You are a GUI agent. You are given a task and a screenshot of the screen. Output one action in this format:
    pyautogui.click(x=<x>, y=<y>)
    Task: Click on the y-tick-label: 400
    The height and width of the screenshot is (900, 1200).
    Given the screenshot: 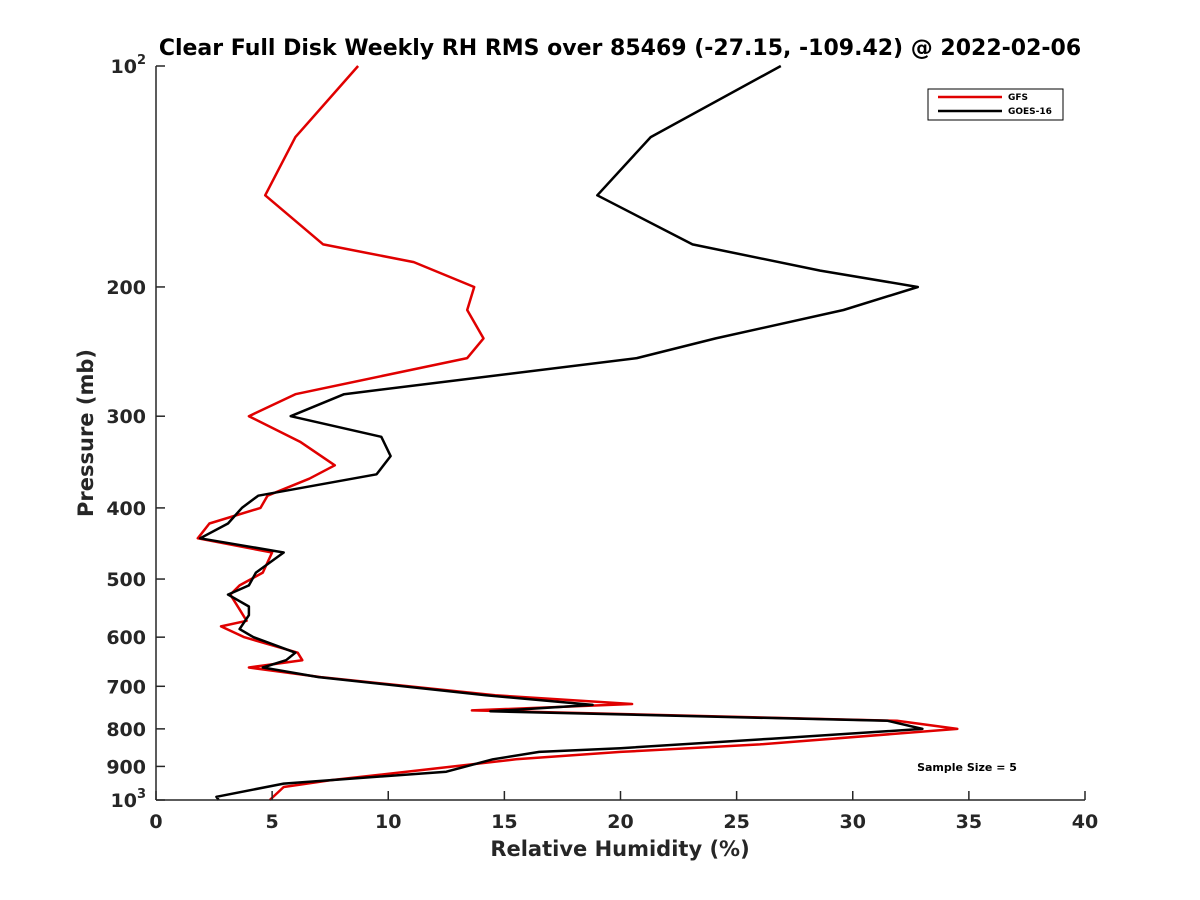 What is the action you would take?
    pyautogui.click(x=126, y=509)
    